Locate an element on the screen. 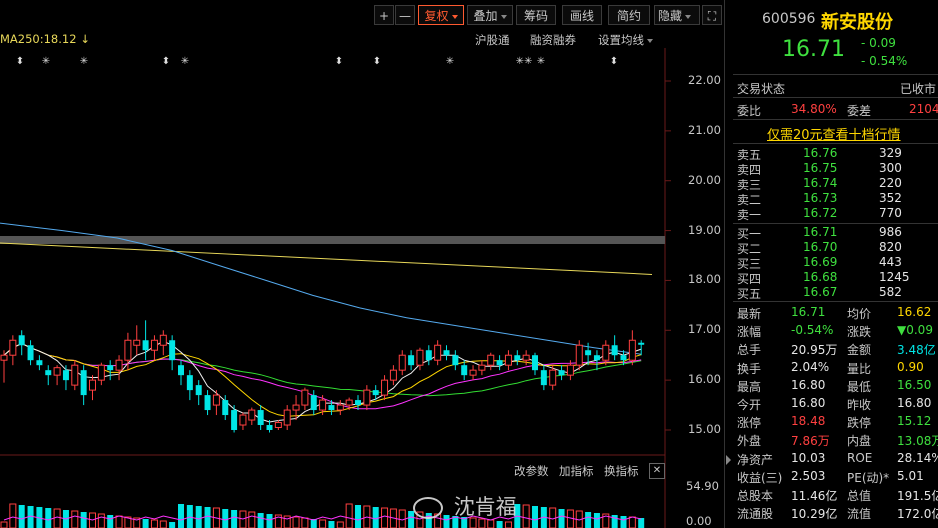  weicha-value: 2104 is located at coordinates (923, 109).